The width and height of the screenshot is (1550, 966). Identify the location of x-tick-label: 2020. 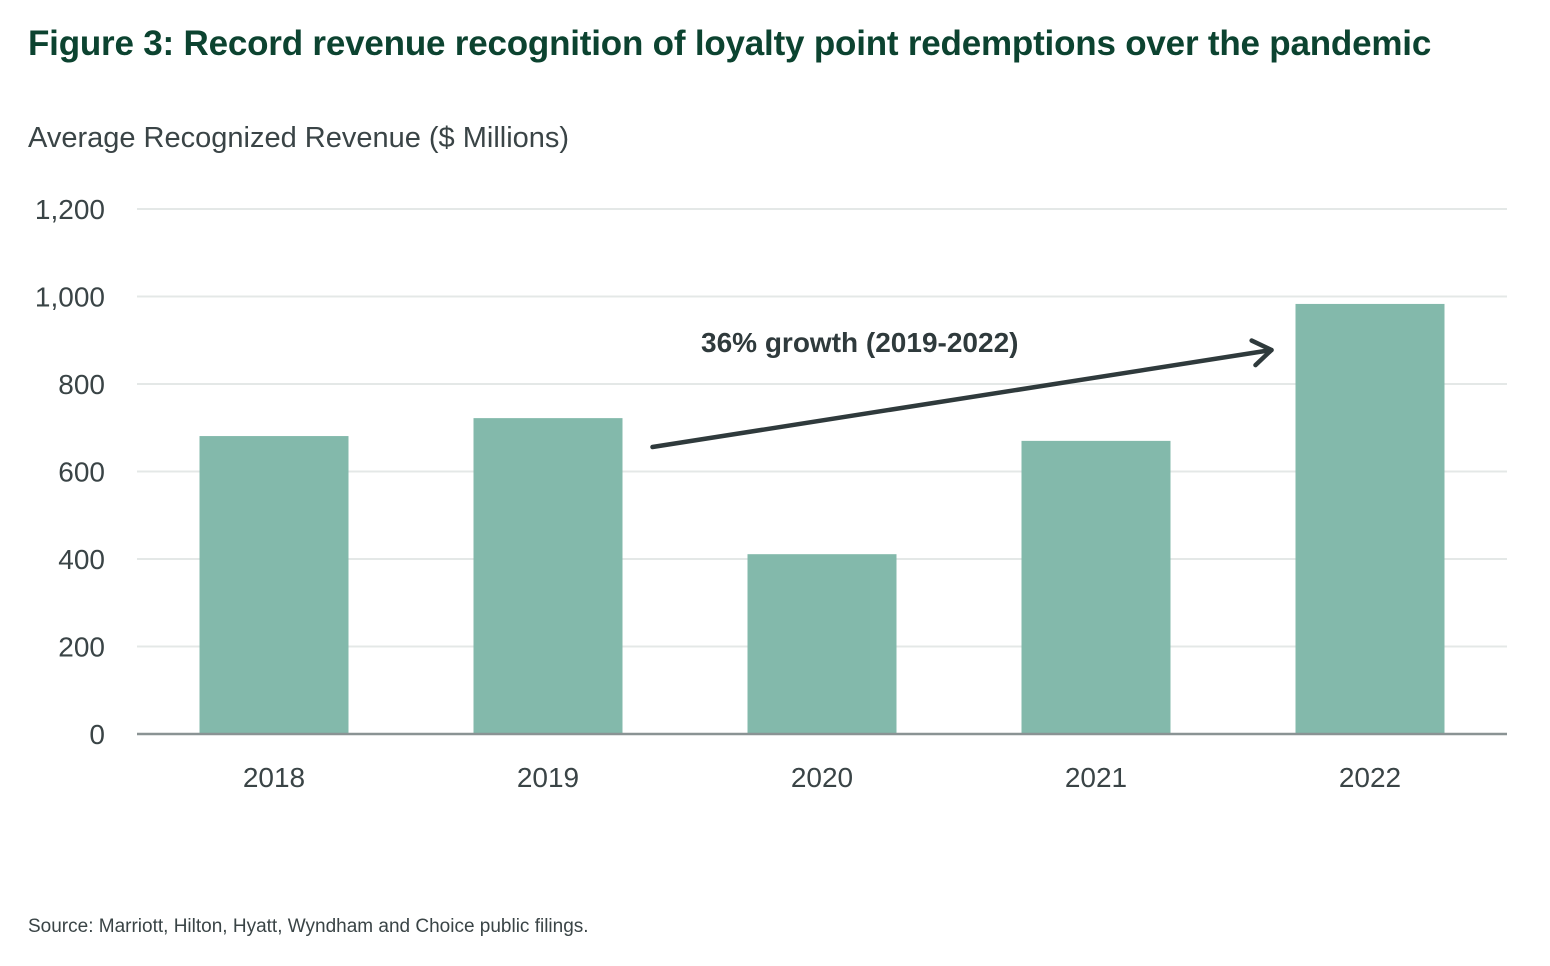
(822, 777).